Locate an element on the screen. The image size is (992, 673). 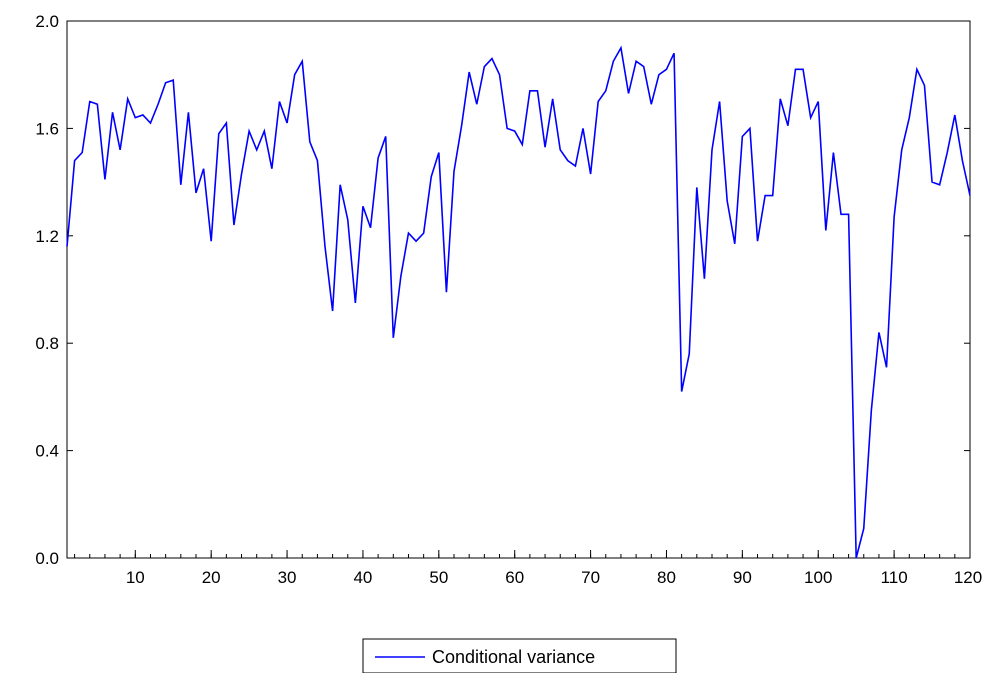
y-tick-label: 0.8 is located at coordinates (47, 343).